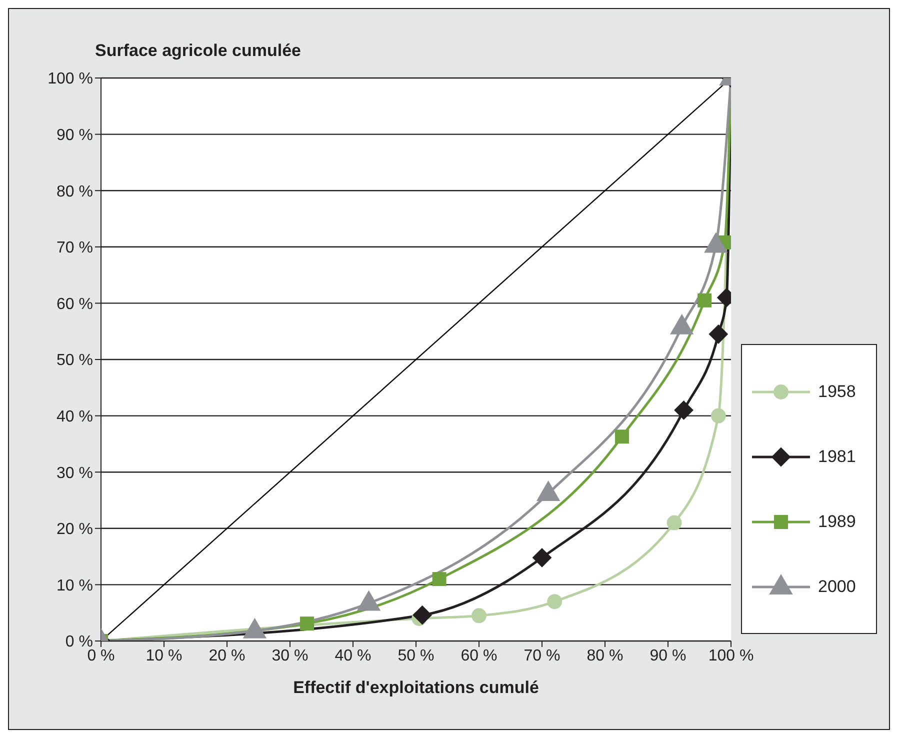 The image size is (898, 738). Describe the element at coordinates (74, 529) in the screenshot. I see `y-tick-label: 20 %` at that location.